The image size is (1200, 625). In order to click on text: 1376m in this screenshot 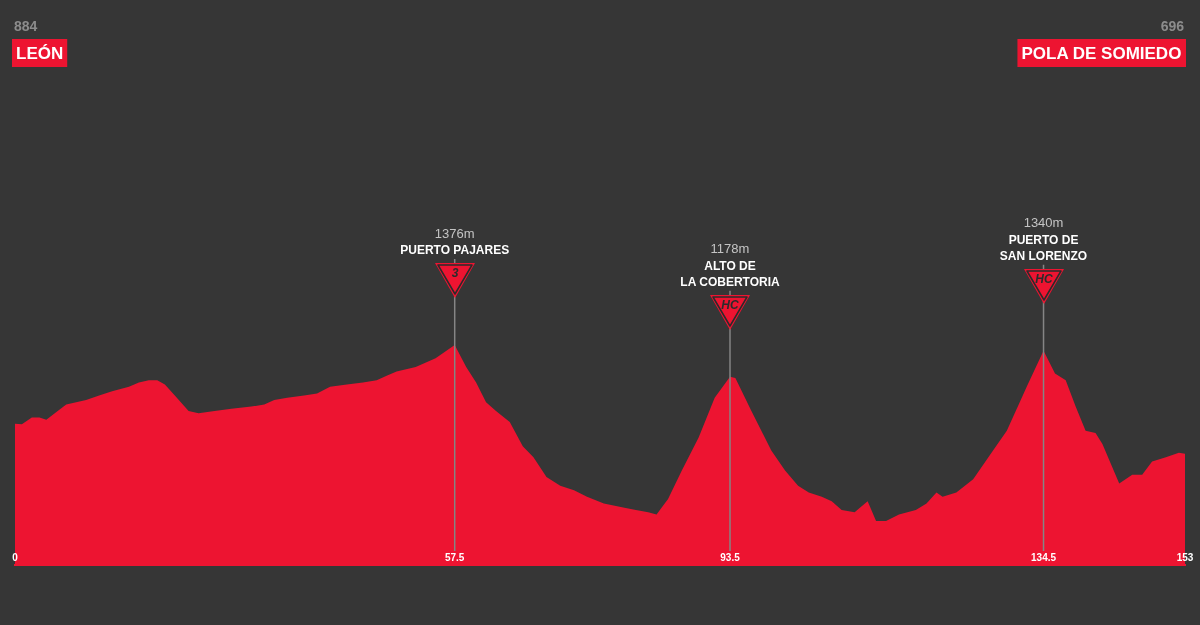, I will do `click(454, 233)`.